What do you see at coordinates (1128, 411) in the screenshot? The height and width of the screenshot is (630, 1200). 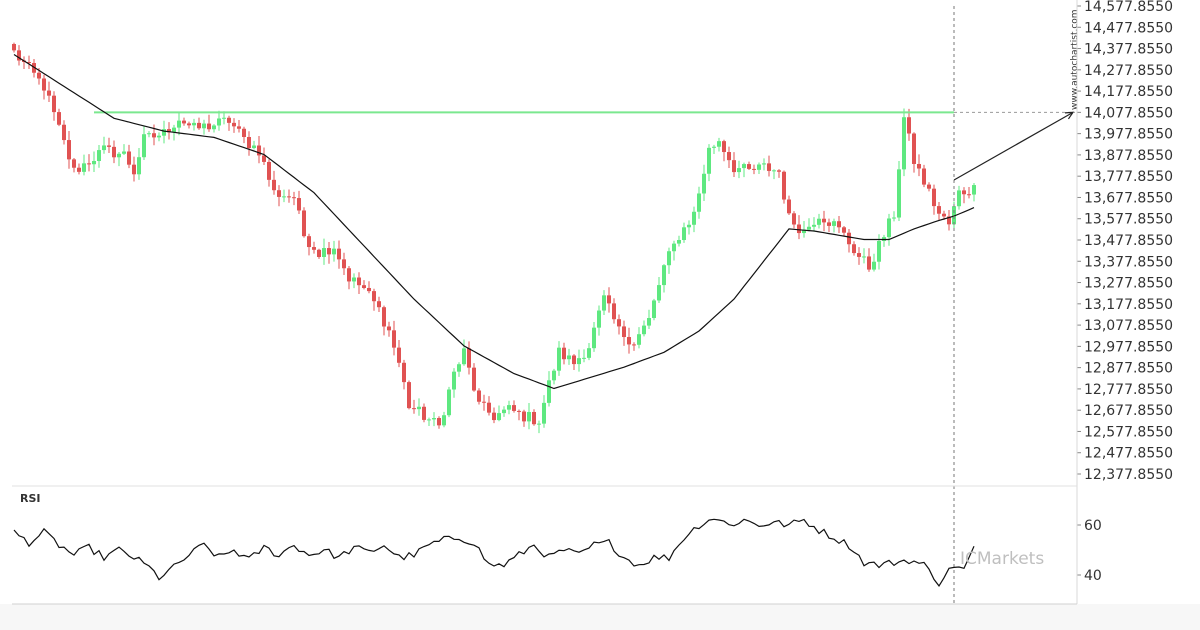 I see `price-tick-label: 12,677.8550` at bounding box center [1128, 411].